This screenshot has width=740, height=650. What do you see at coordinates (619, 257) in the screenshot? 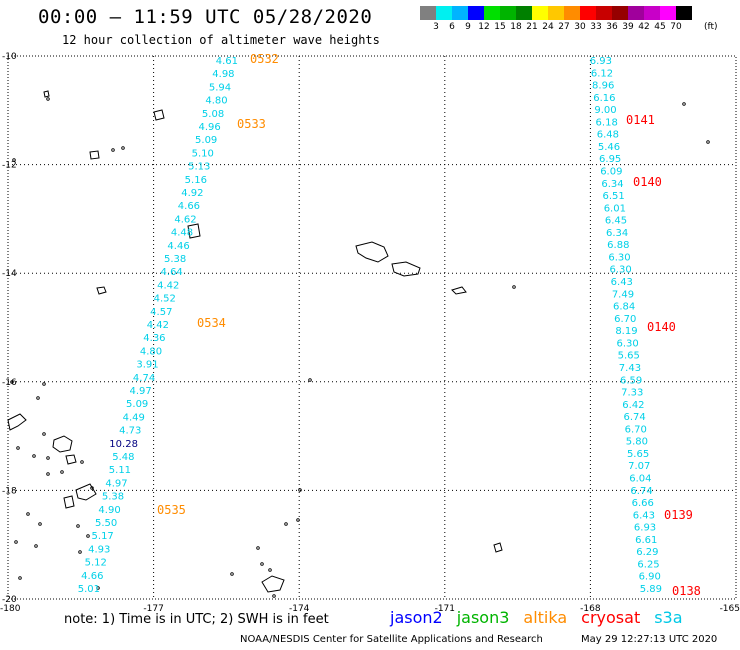
I see `swh-label: 6.30` at bounding box center [619, 257].